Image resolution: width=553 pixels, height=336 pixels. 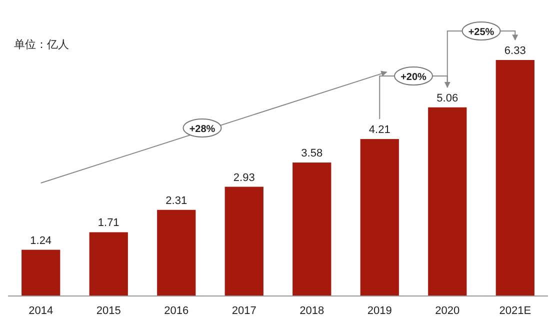 What do you see at coordinates (447, 98) in the screenshot?
I see `data-label: 5.06` at bounding box center [447, 98].